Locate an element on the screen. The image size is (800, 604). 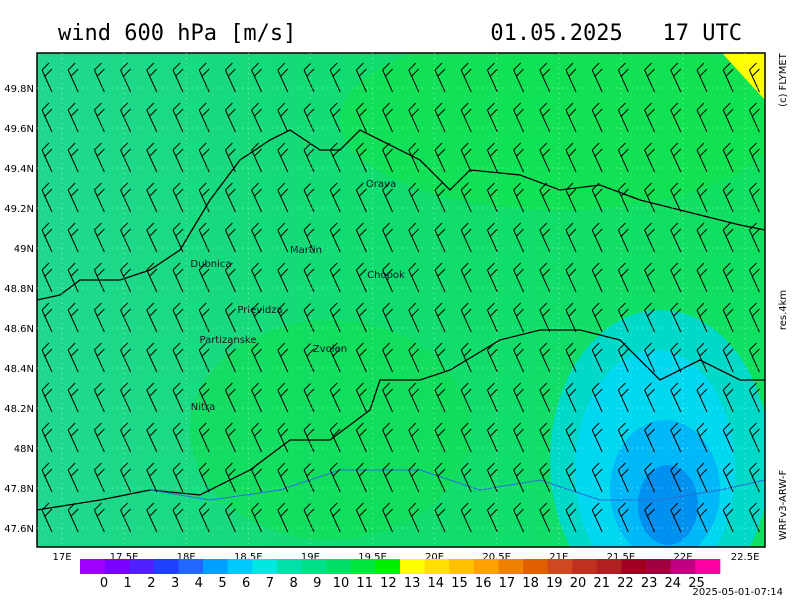
colorbar-label: 24 is located at coordinates (673, 583).